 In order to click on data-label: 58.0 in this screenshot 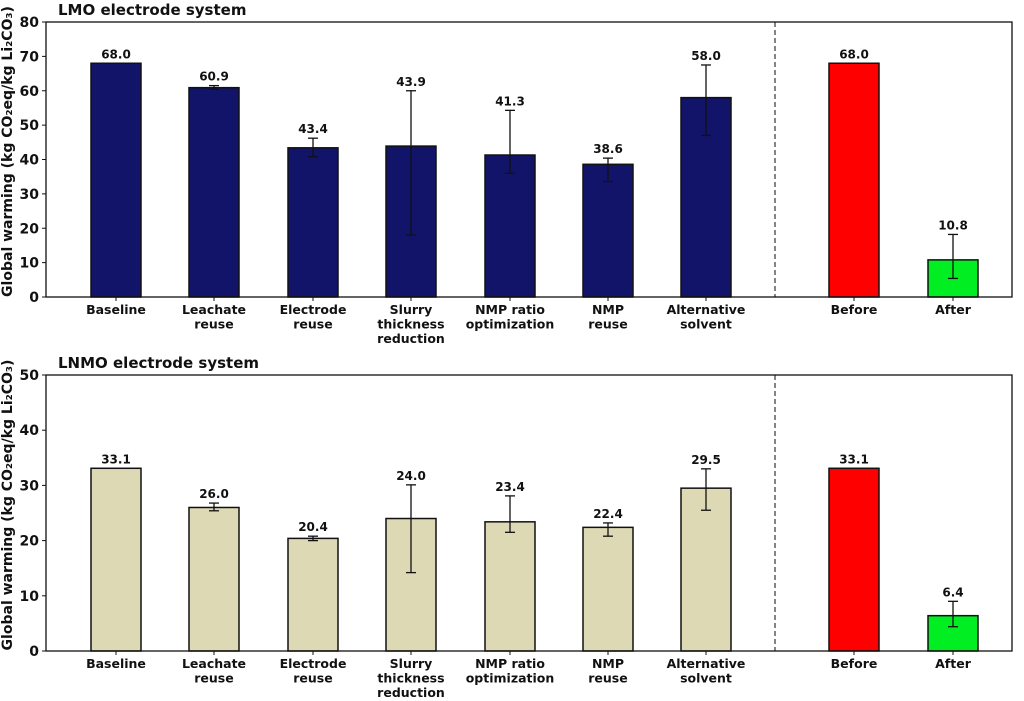, I will do `click(706, 56)`.